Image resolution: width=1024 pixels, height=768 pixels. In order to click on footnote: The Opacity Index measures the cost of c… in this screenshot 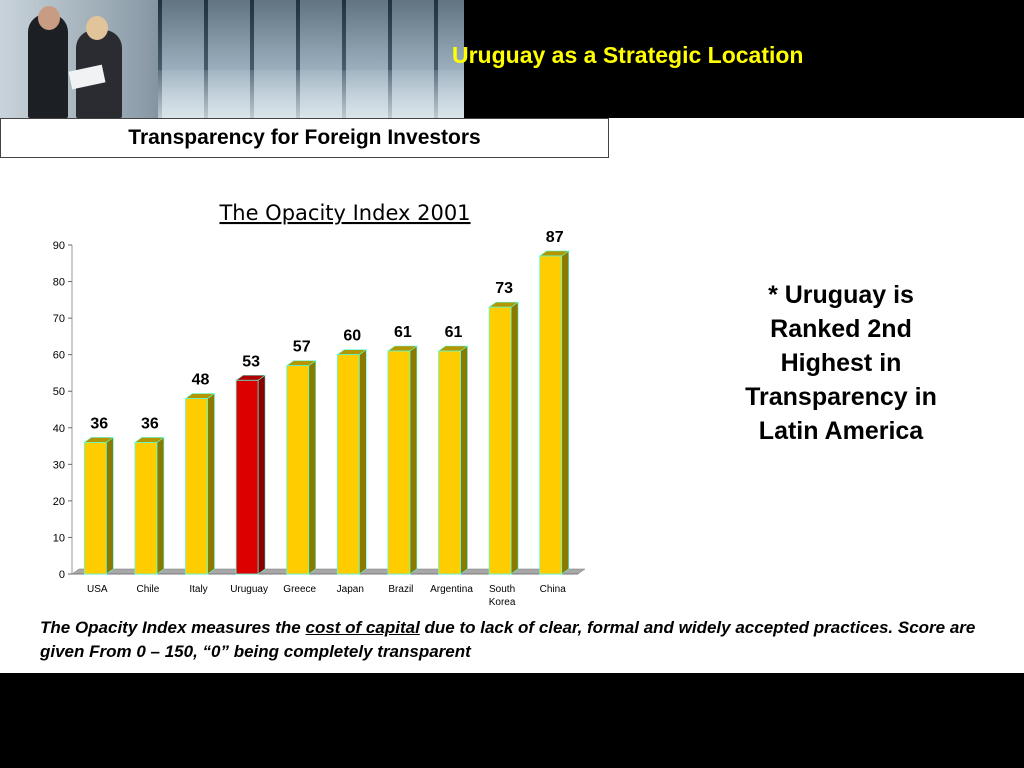, I will do `click(520, 640)`.